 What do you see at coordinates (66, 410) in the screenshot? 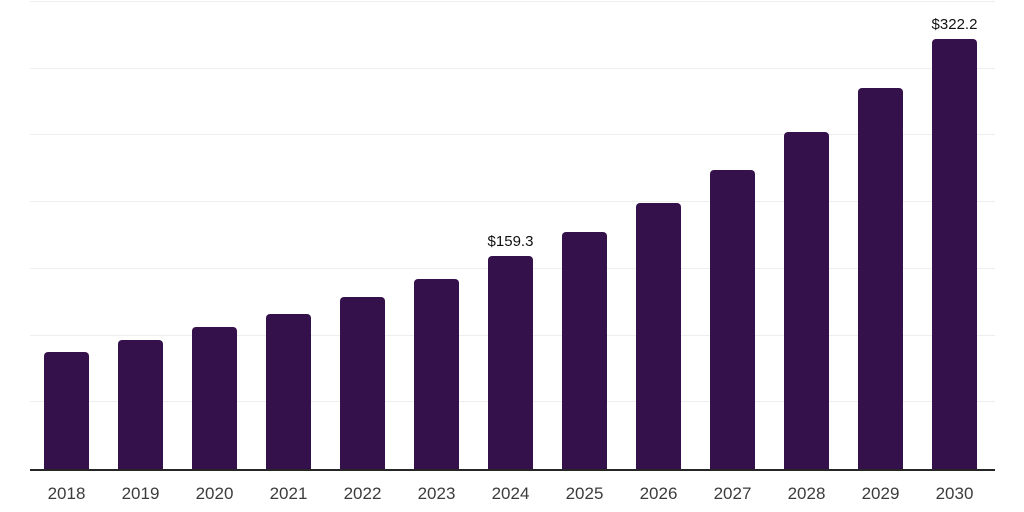
I see `bar-2018` at bounding box center [66, 410].